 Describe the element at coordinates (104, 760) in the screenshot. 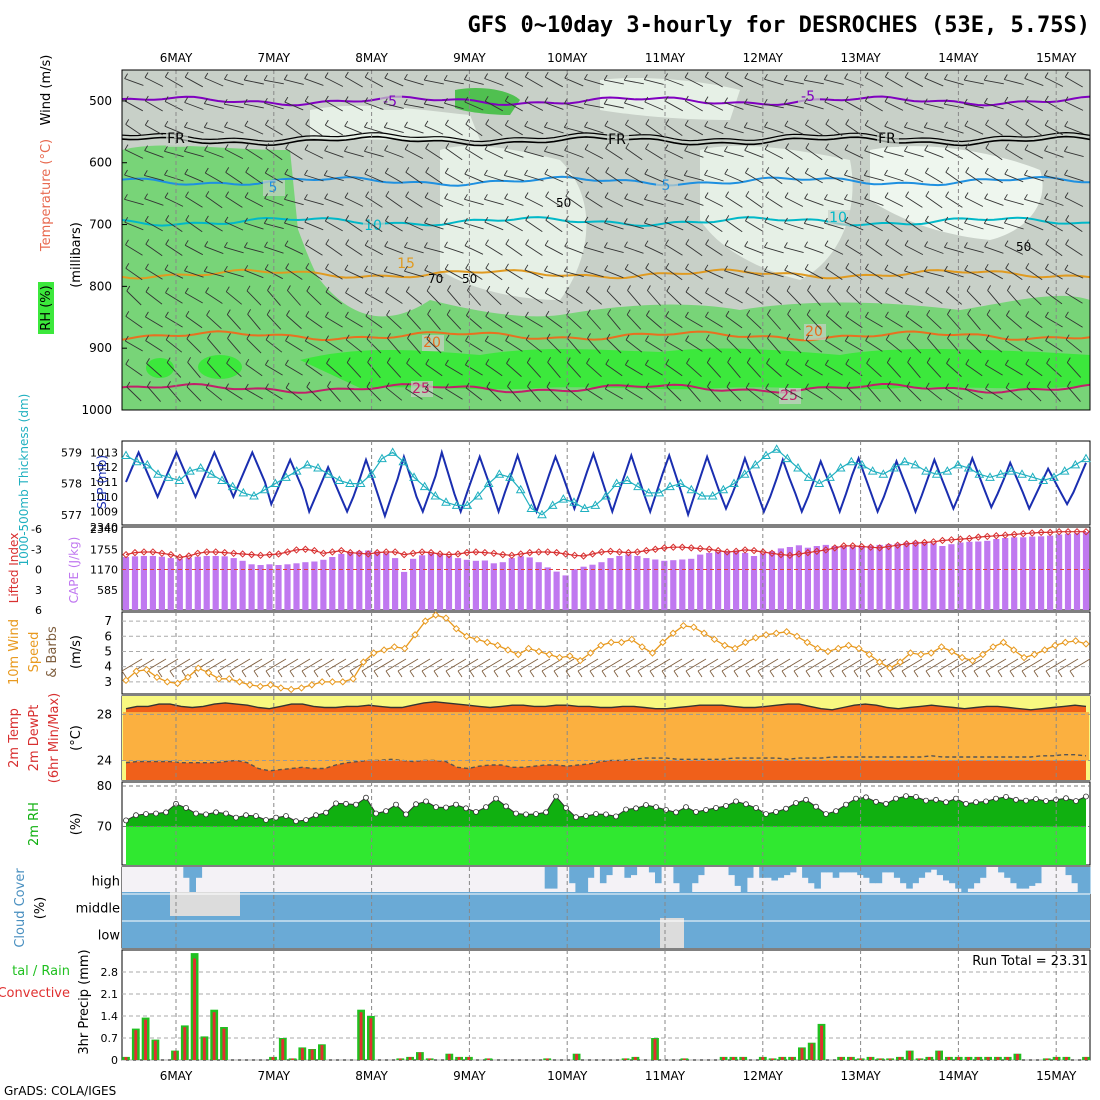

I see `temp-tick-label: 24` at that location.